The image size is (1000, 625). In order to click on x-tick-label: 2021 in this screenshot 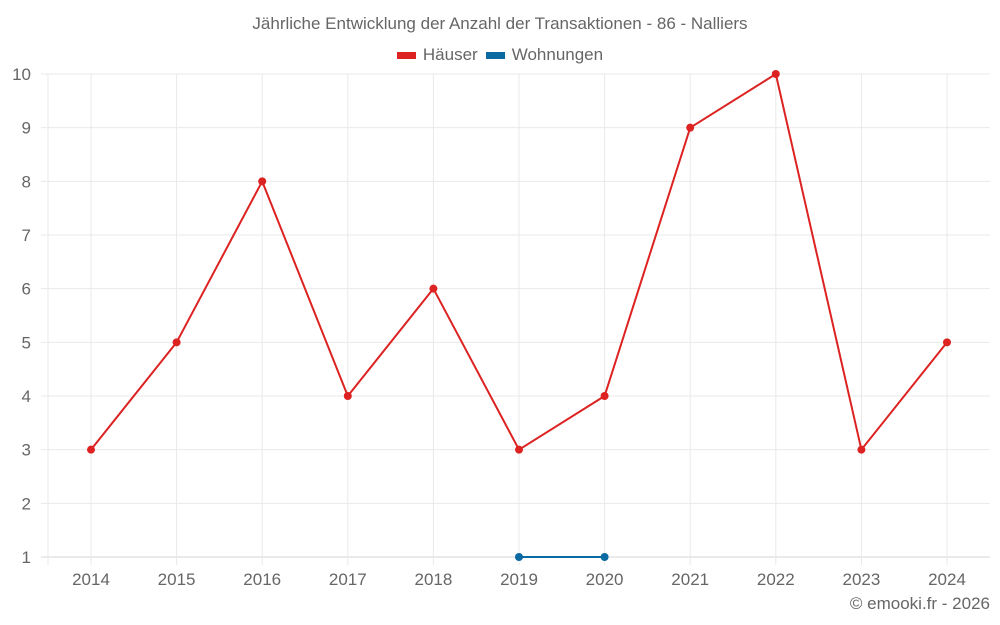, I will do `click(690, 579)`.